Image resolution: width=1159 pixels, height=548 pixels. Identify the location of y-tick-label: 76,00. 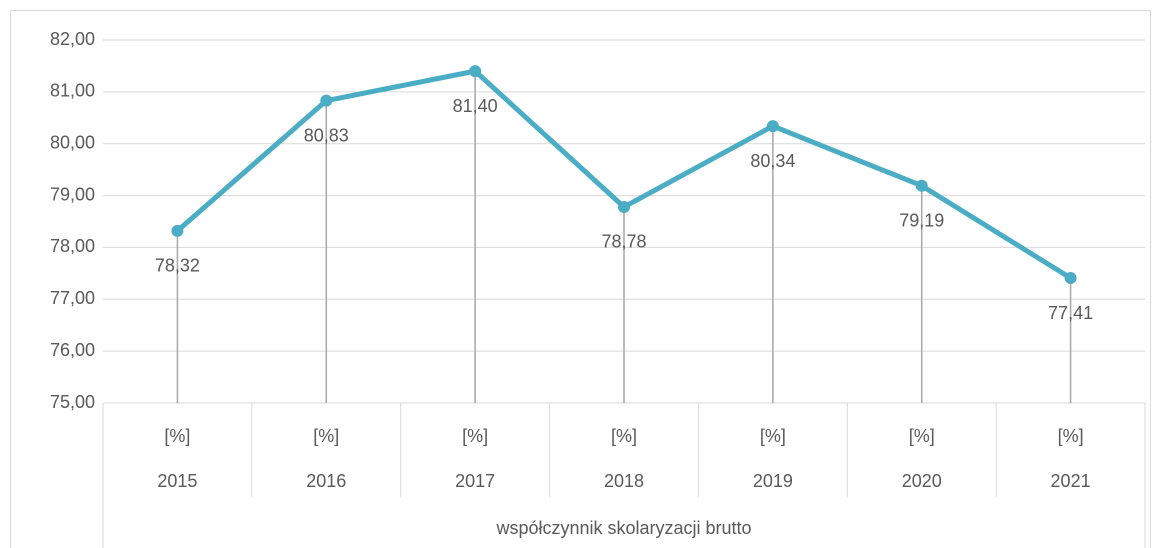
(72, 350).